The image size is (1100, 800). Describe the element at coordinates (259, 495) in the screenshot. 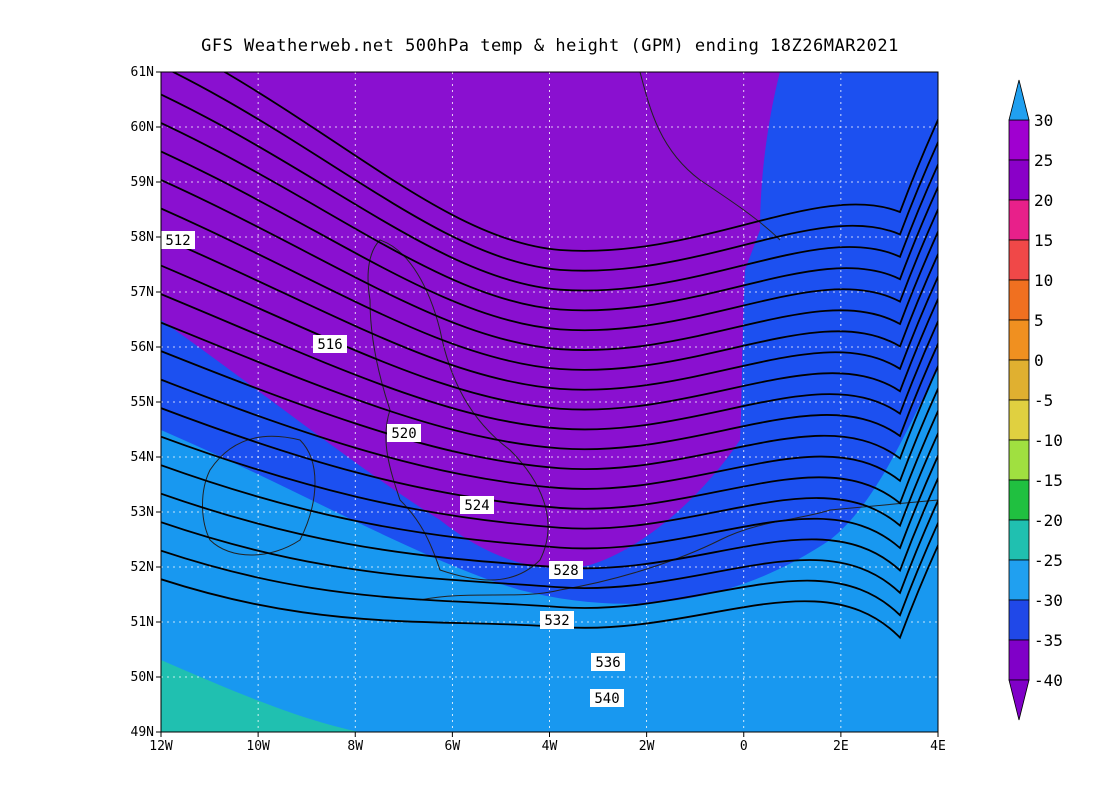

I see `coastline-ireland` at that location.